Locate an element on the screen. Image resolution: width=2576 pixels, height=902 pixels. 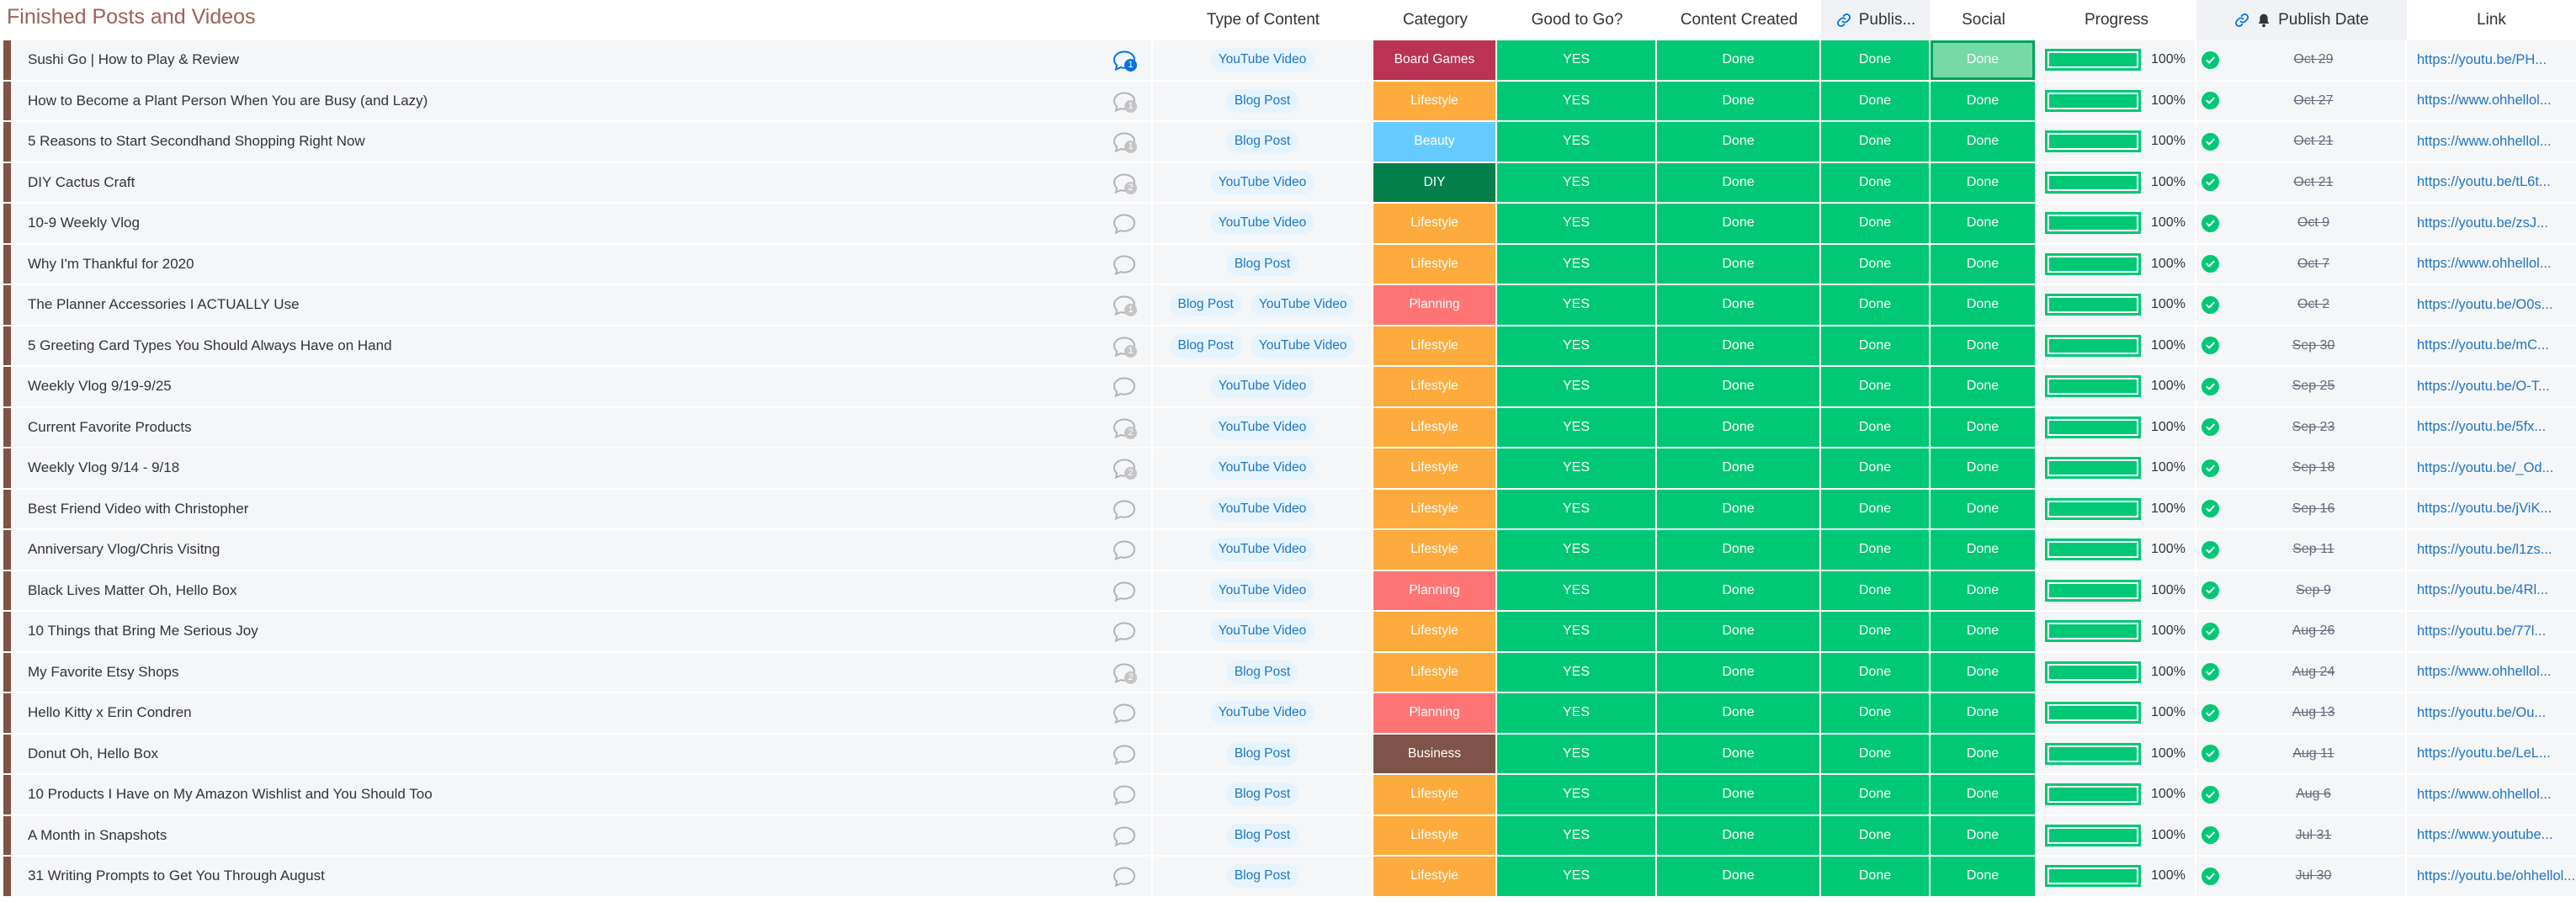
category-status: Business is located at coordinates (1435, 753).